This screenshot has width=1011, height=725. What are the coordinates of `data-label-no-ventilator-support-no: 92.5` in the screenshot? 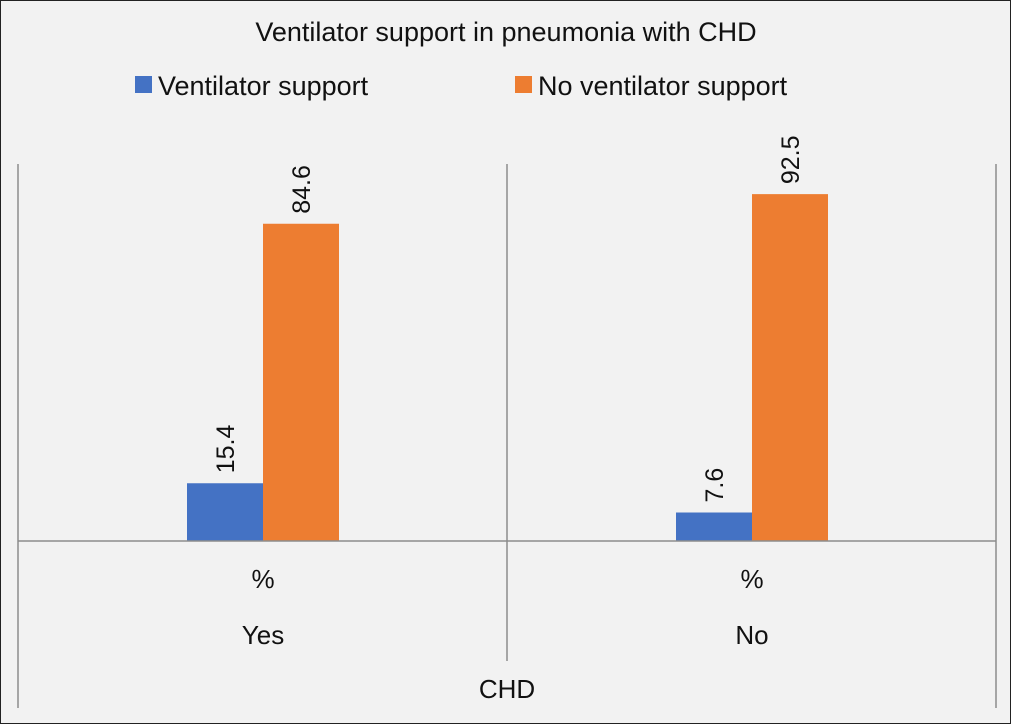 It's located at (791, 159).